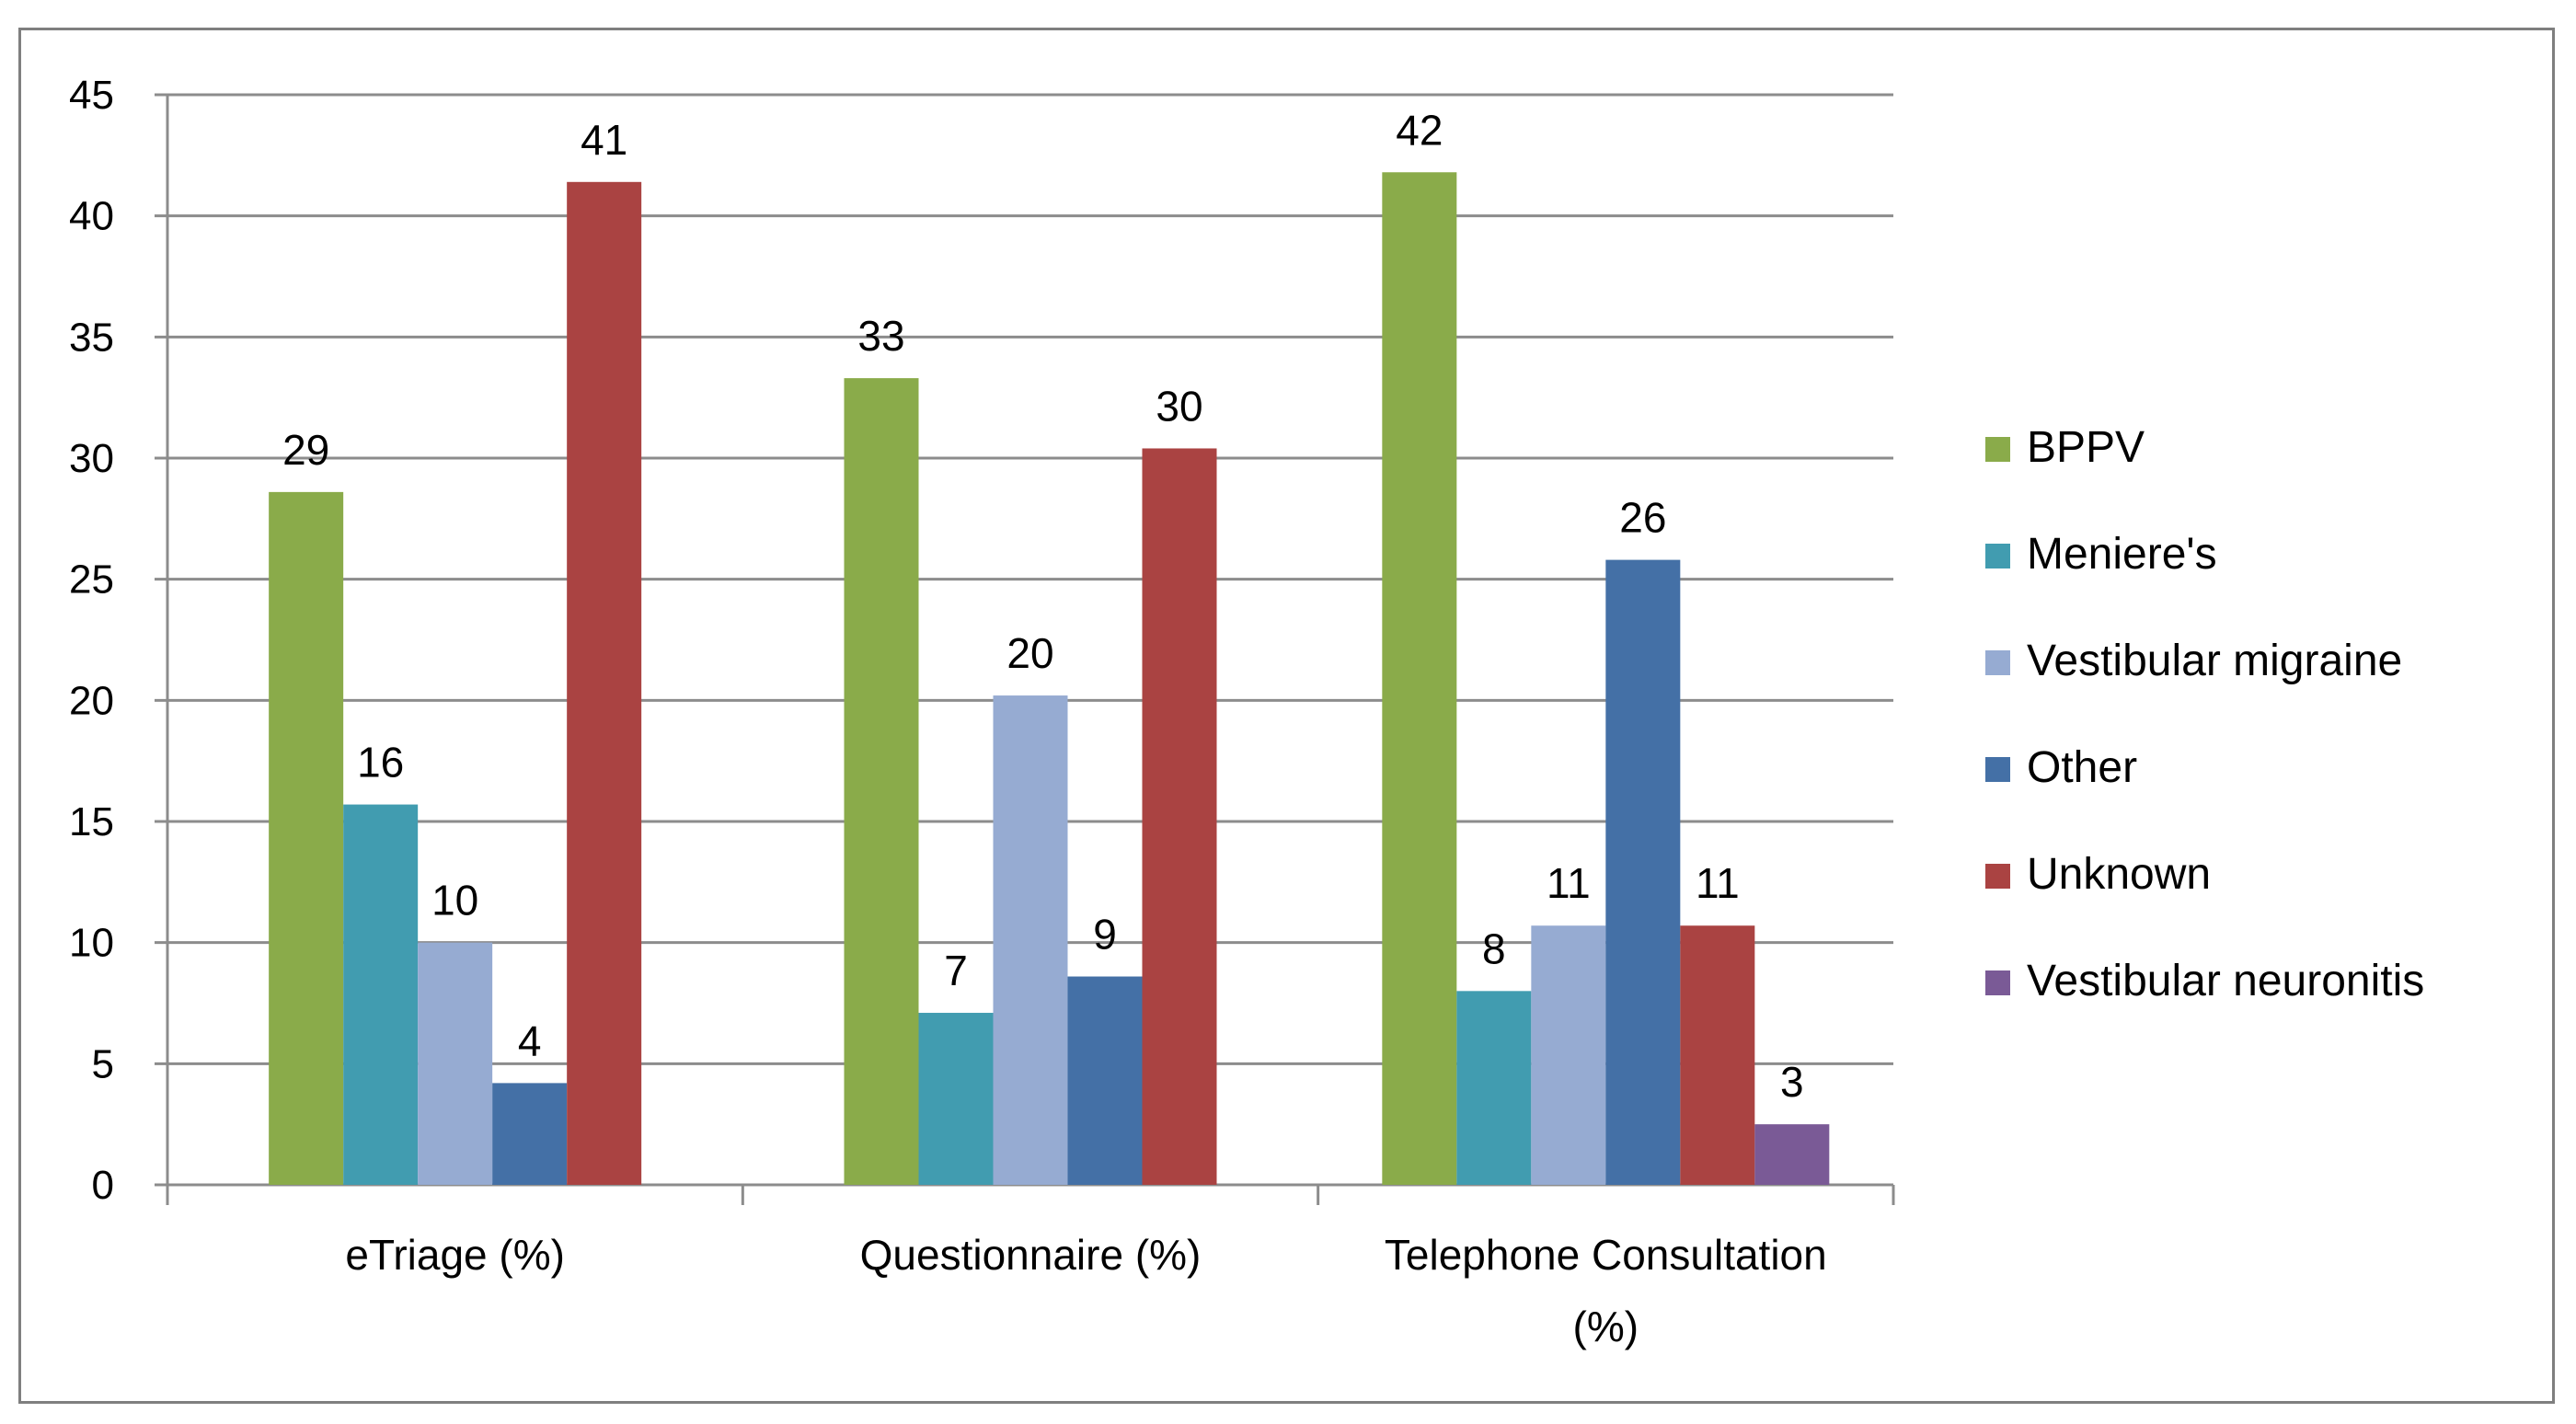  What do you see at coordinates (956, 970) in the screenshot?
I see `data-label: 7` at bounding box center [956, 970].